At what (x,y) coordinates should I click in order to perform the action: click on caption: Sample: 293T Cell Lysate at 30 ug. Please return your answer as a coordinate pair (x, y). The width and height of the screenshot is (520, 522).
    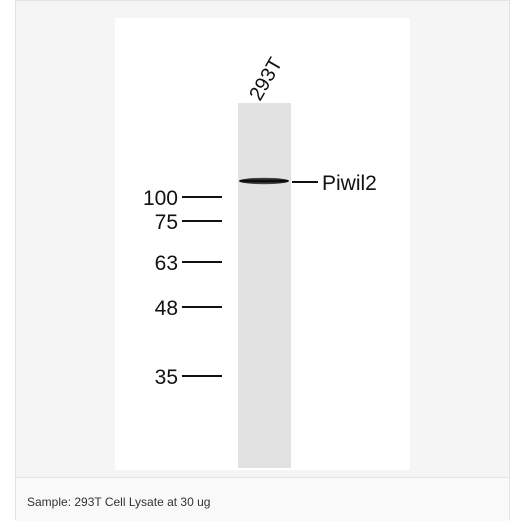
    Looking at the image, I should click on (119, 502).